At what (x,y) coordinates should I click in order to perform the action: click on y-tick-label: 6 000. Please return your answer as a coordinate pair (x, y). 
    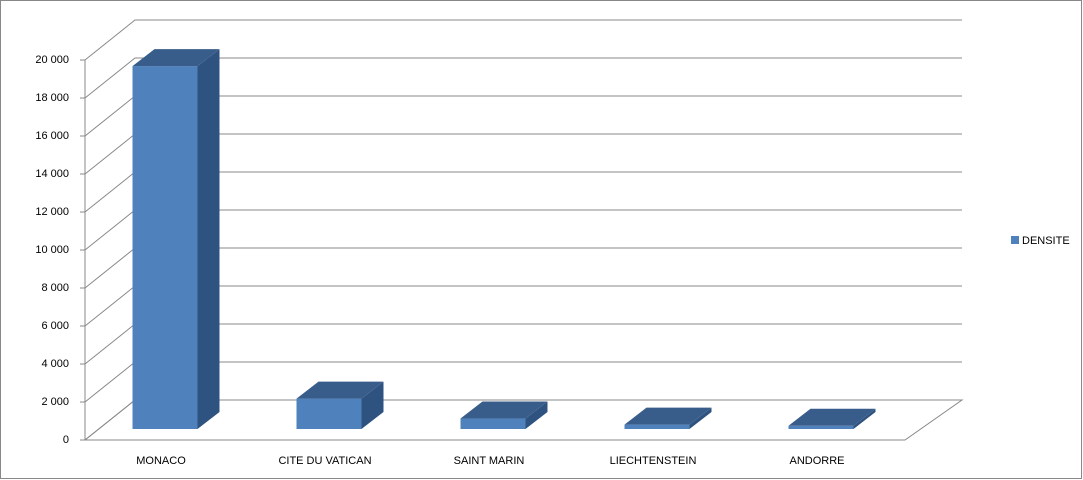
    Looking at the image, I should click on (55, 326).